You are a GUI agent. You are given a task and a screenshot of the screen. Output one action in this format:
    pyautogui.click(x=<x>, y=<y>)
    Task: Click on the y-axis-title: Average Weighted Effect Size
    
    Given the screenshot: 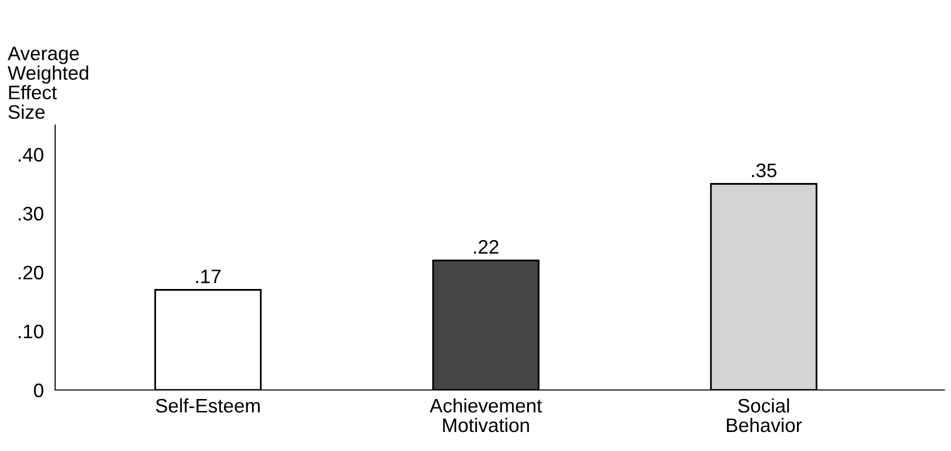 What is the action you would take?
    pyautogui.click(x=48, y=82)
    